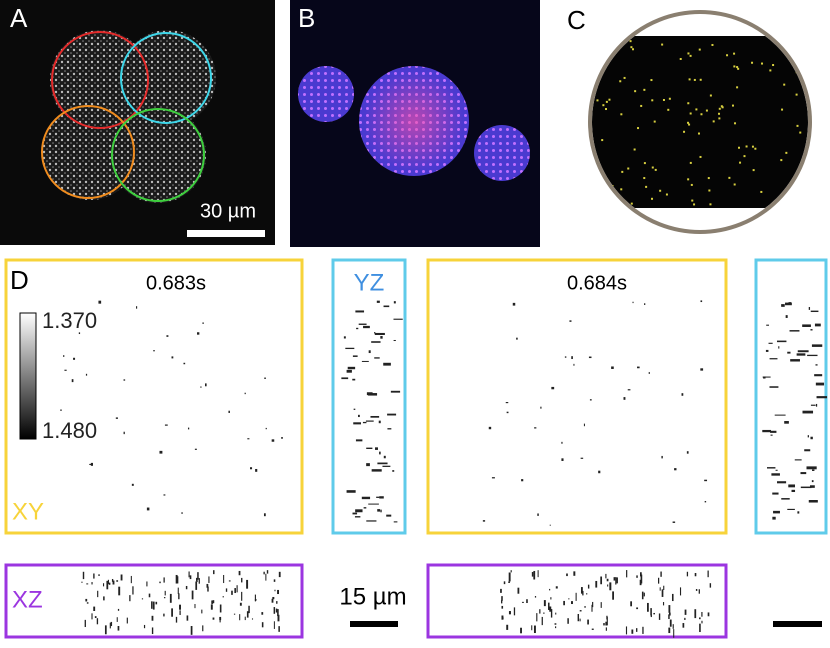  I want to click on panel-label: B, so click(306, 18).